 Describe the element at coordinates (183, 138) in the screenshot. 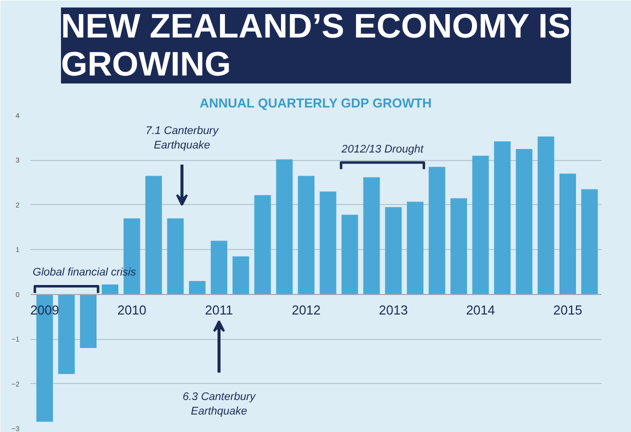

I see `annotation: 7.1 Canterbury Earthquake` at that location.